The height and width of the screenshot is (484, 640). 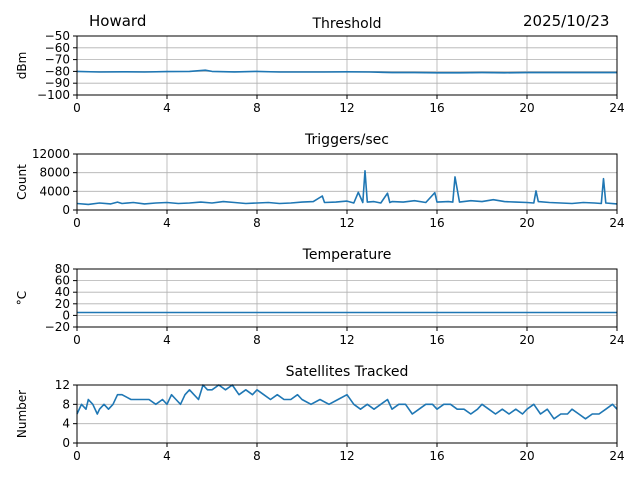 What do you see at coordinates (57, 36) in the screenshot?
I see `y-tick-label: −50` at bounding box center [57, 36].